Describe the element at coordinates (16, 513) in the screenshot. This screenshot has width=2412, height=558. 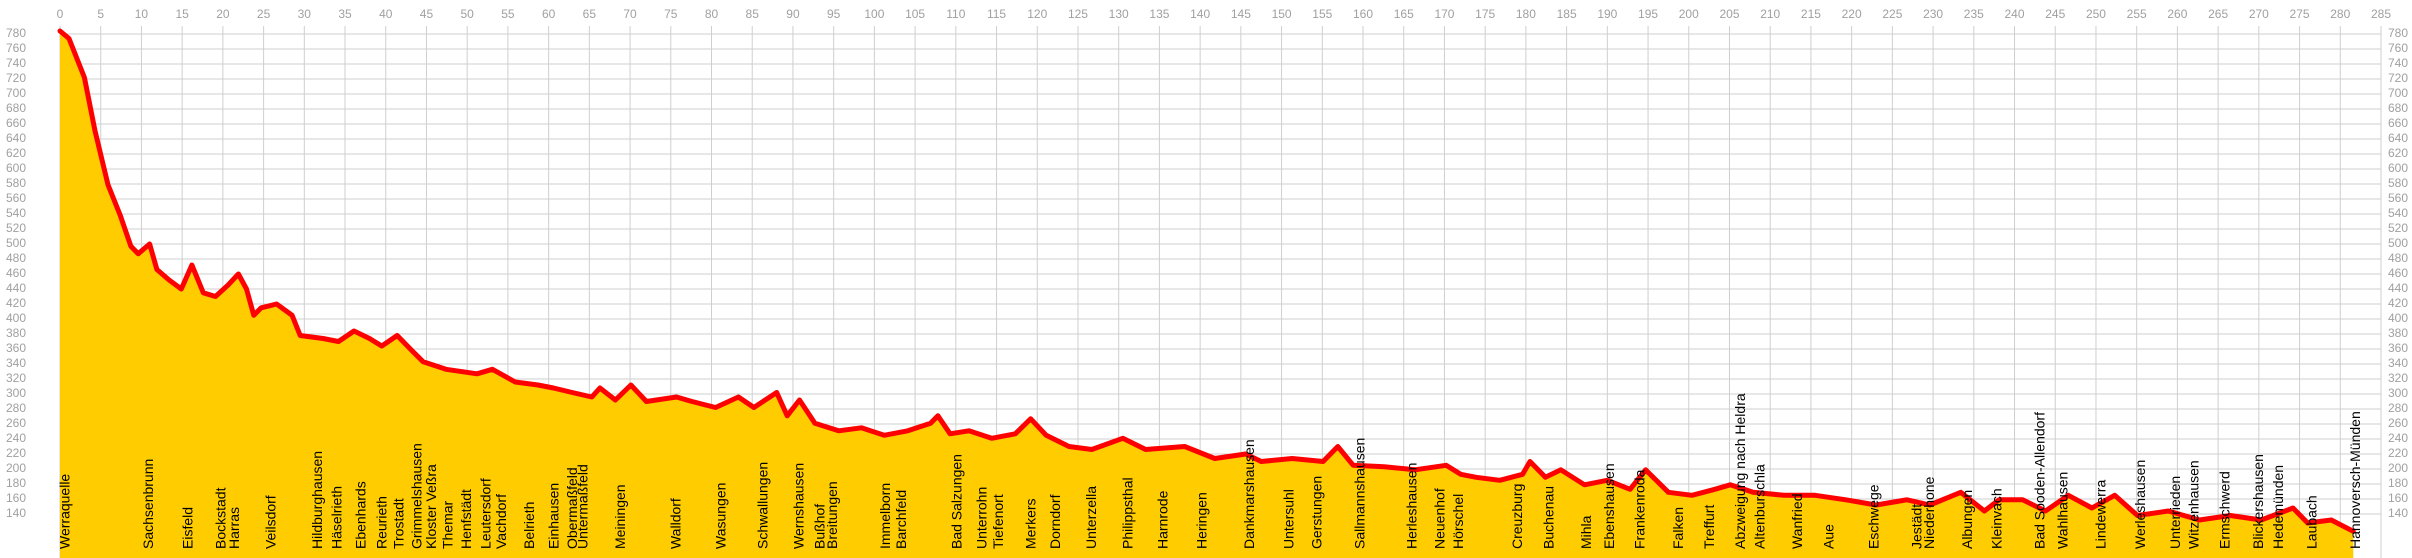
I see `y-tick-label: 140` at that location.